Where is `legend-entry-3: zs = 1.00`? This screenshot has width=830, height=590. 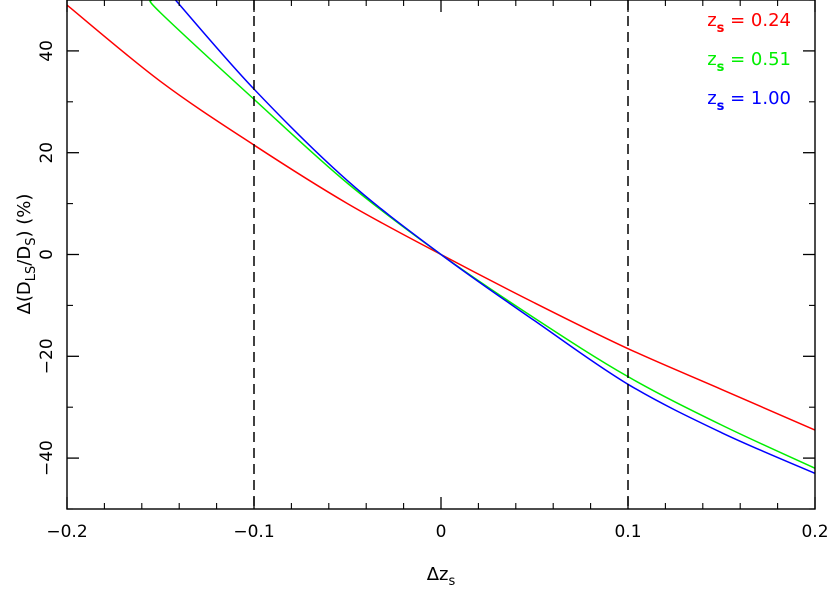
legend-entry-3: zs = 1.00 is located at coordinates (749, 101).